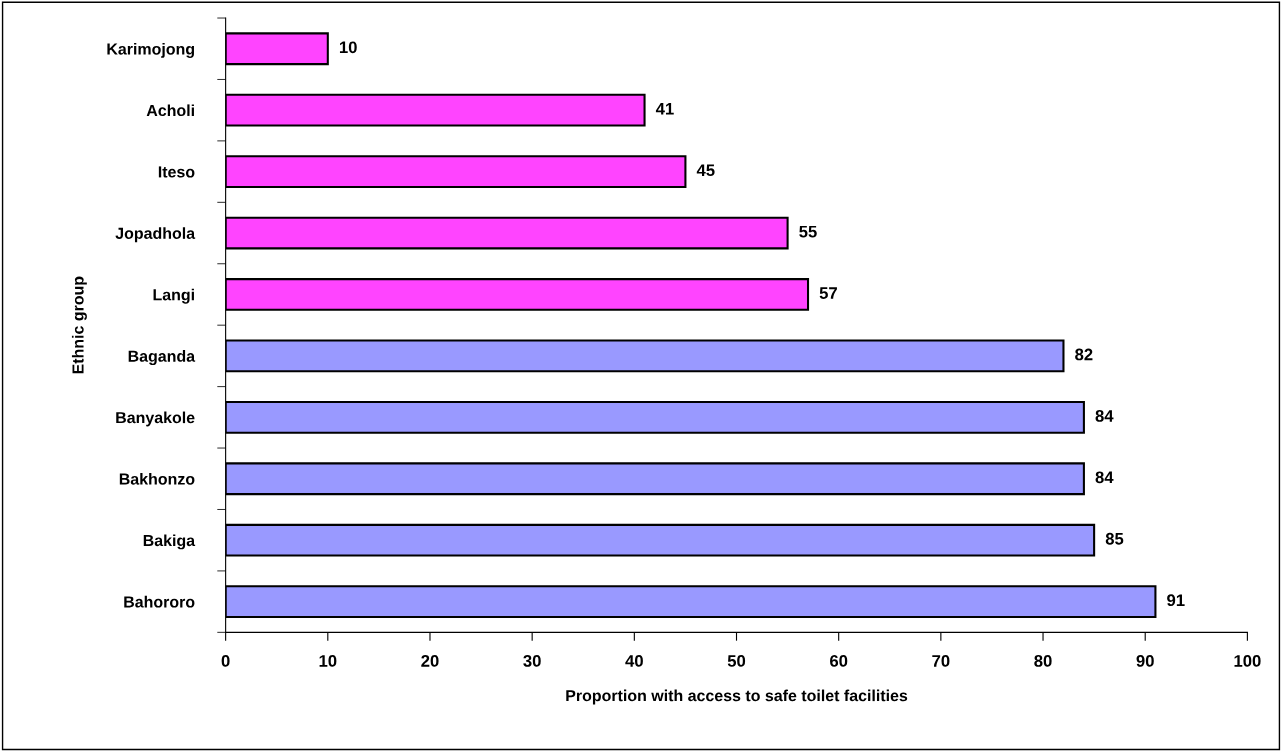 Image resolution: width=1282 pixels, height=751 pixels. What do you see at coordinates (328, 661) in the screenshot?
I see `x-tick-label: 10` at bounding box center [328, 661].